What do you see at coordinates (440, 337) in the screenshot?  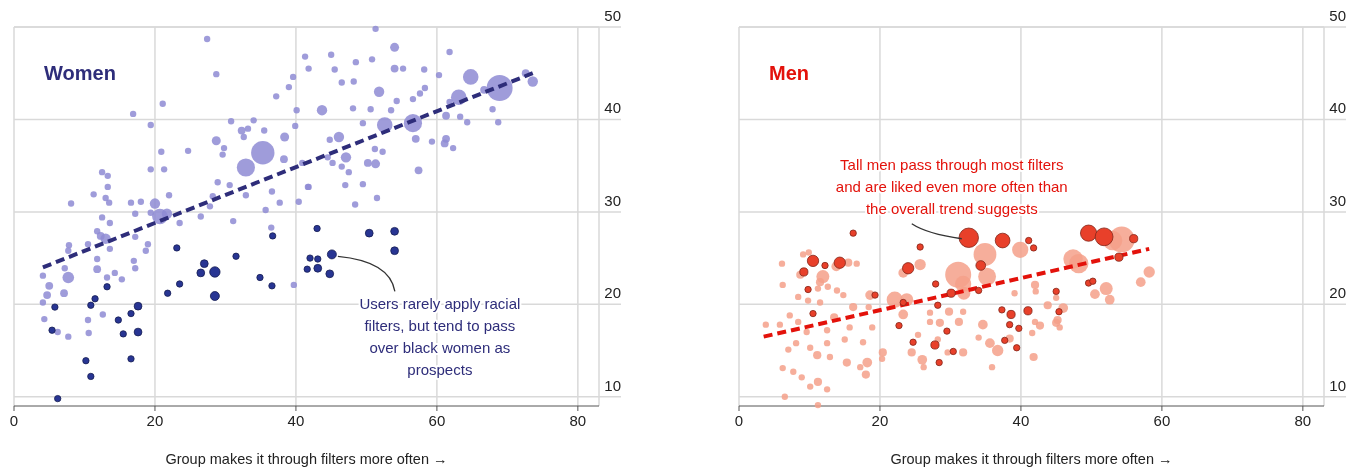 I see `annotation: Users rarely apply racial filters, but tend to pass over black women as prospects` at bounding box center [440, 337].